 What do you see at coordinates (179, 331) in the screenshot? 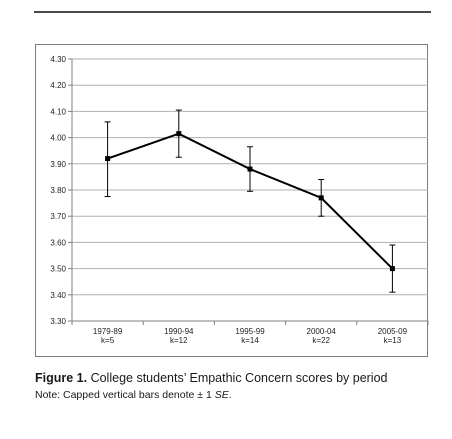
I see `x-tick-label-period: 1990-94` at bounding box center [179, 331].